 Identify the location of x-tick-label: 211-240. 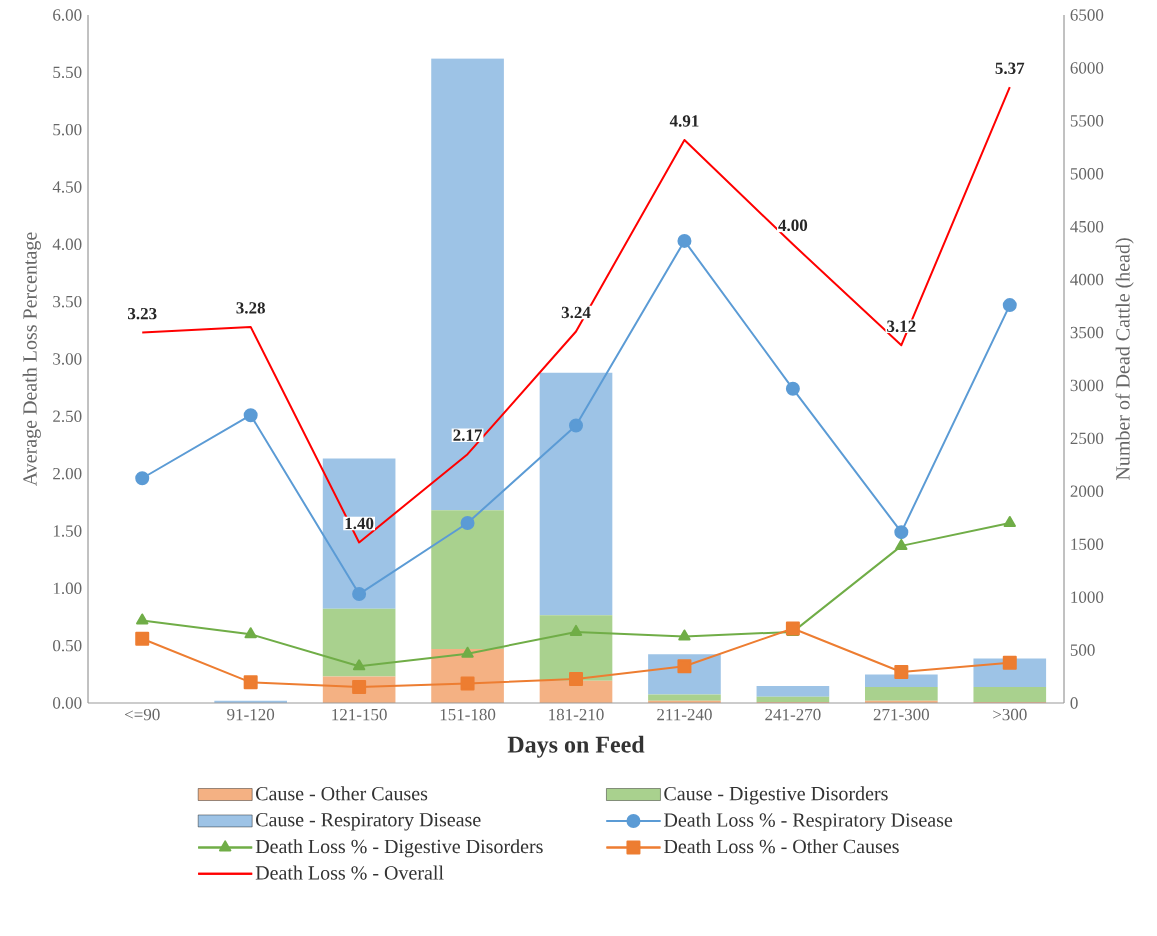
(684, 714).